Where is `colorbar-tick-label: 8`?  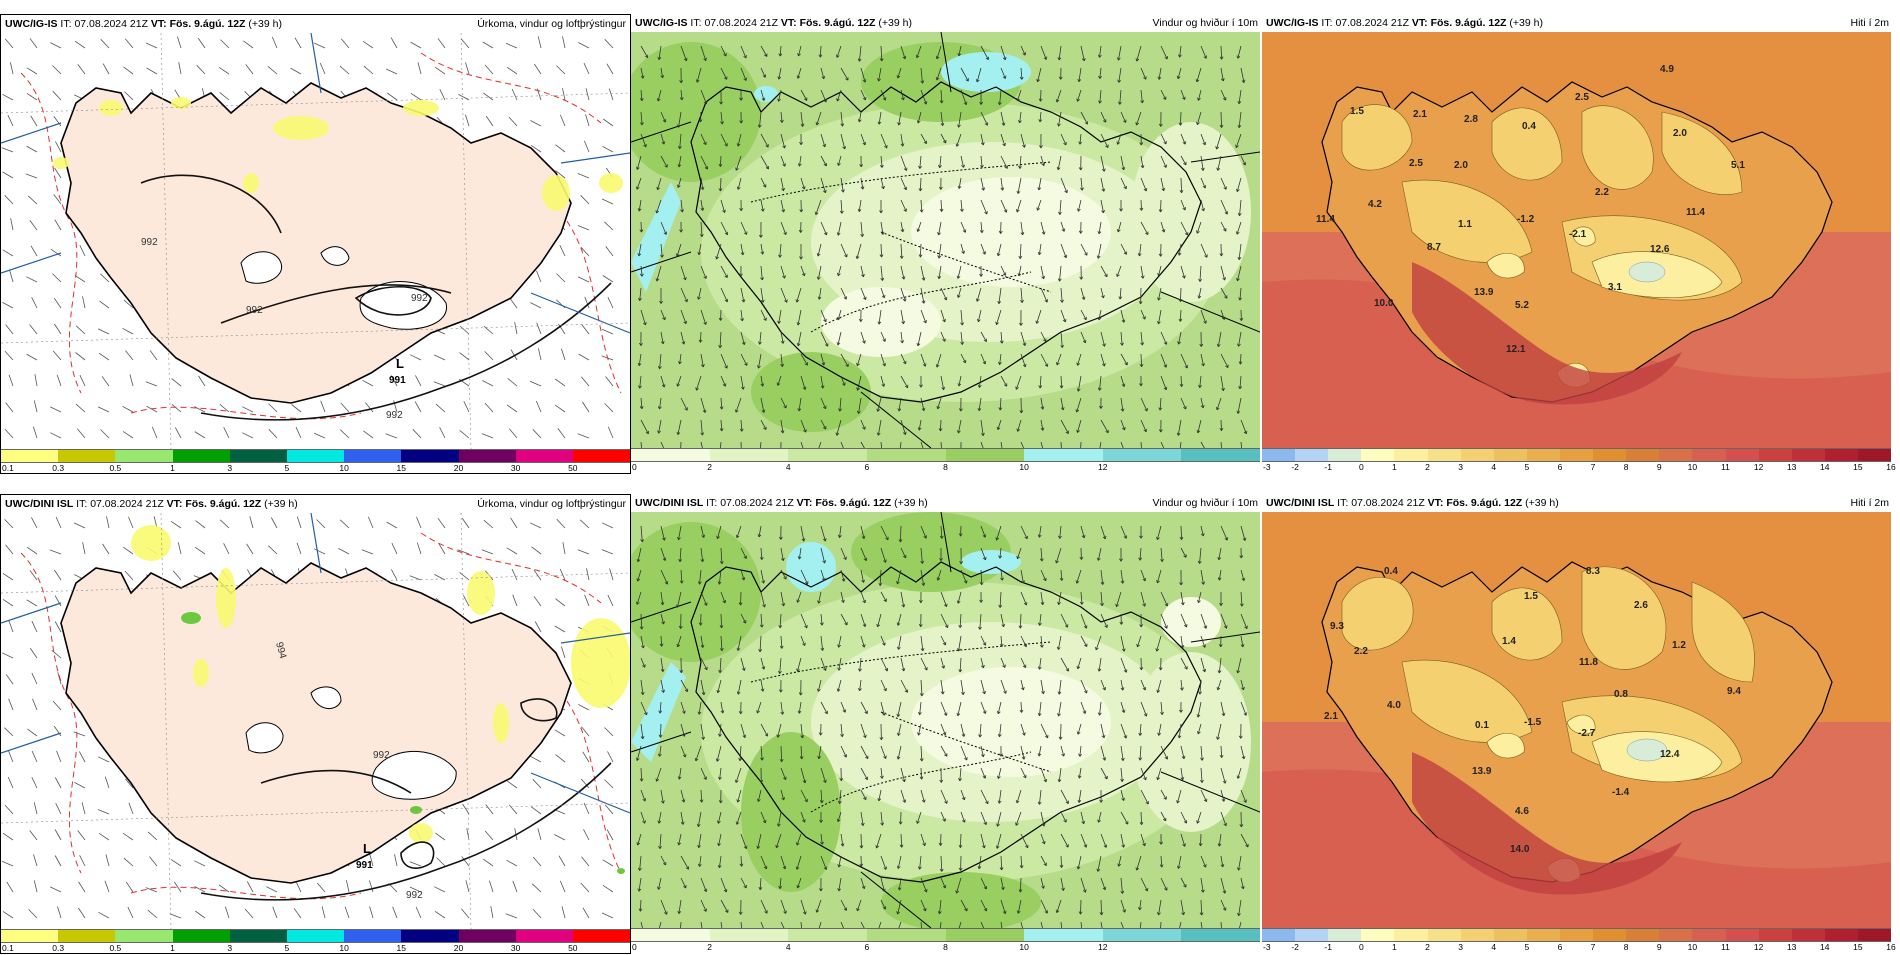 colorbar-tick-label: 8 is located at coordinates (945, 467).